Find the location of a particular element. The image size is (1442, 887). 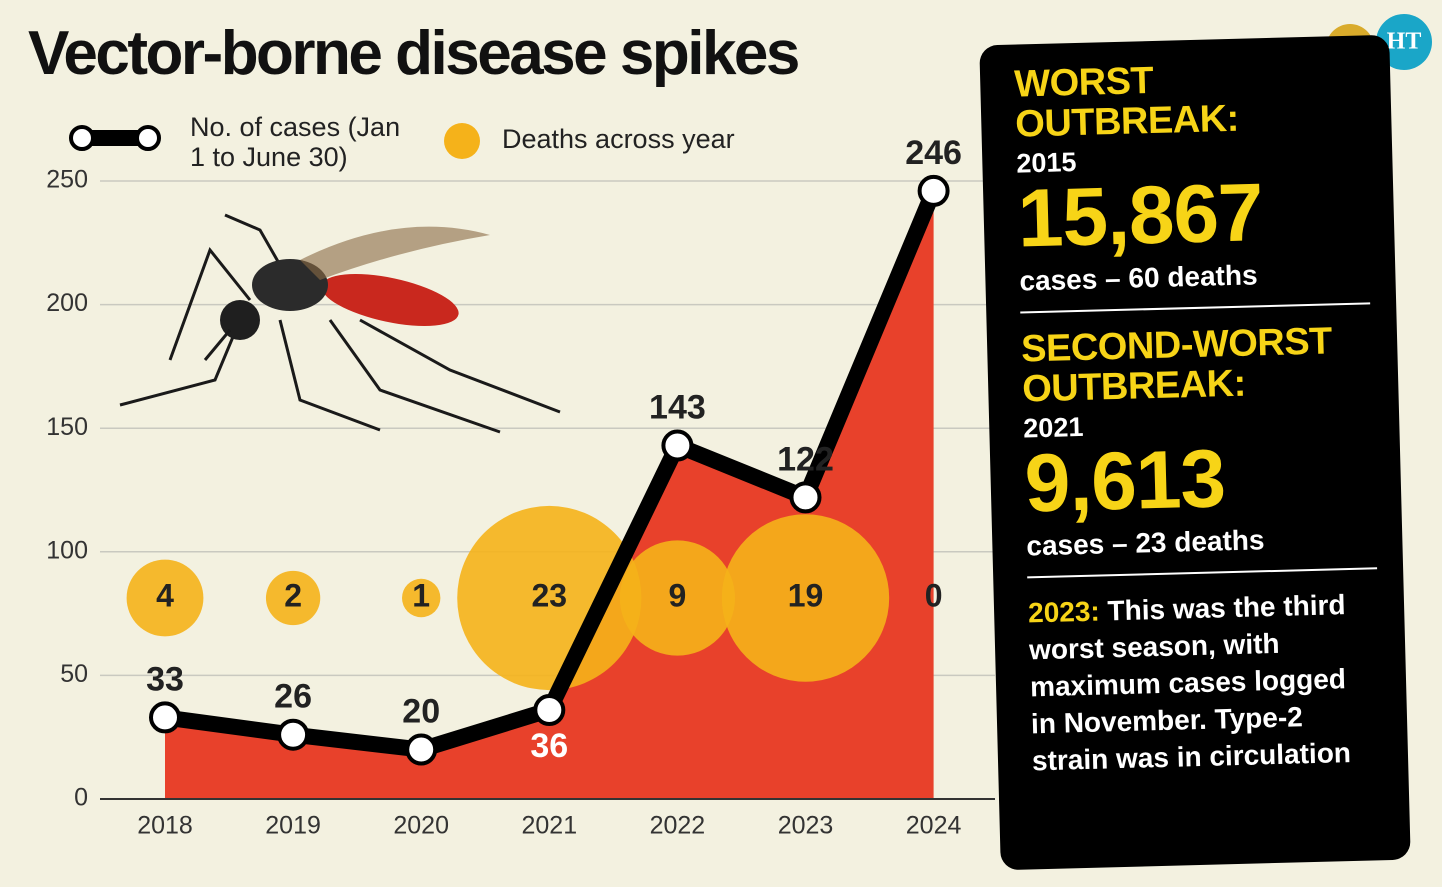

bubble-label: 2 is located at coordinates (293, 595).